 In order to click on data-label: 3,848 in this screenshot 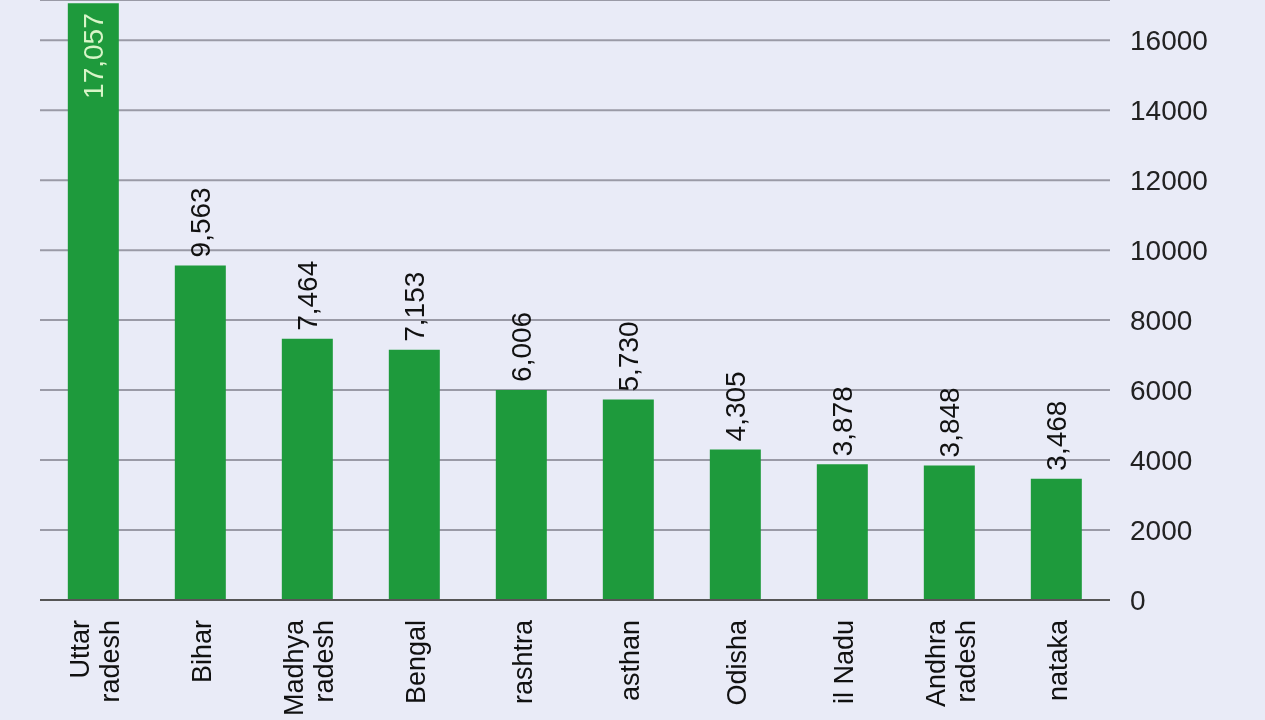, I will do `click(950, 422)`.